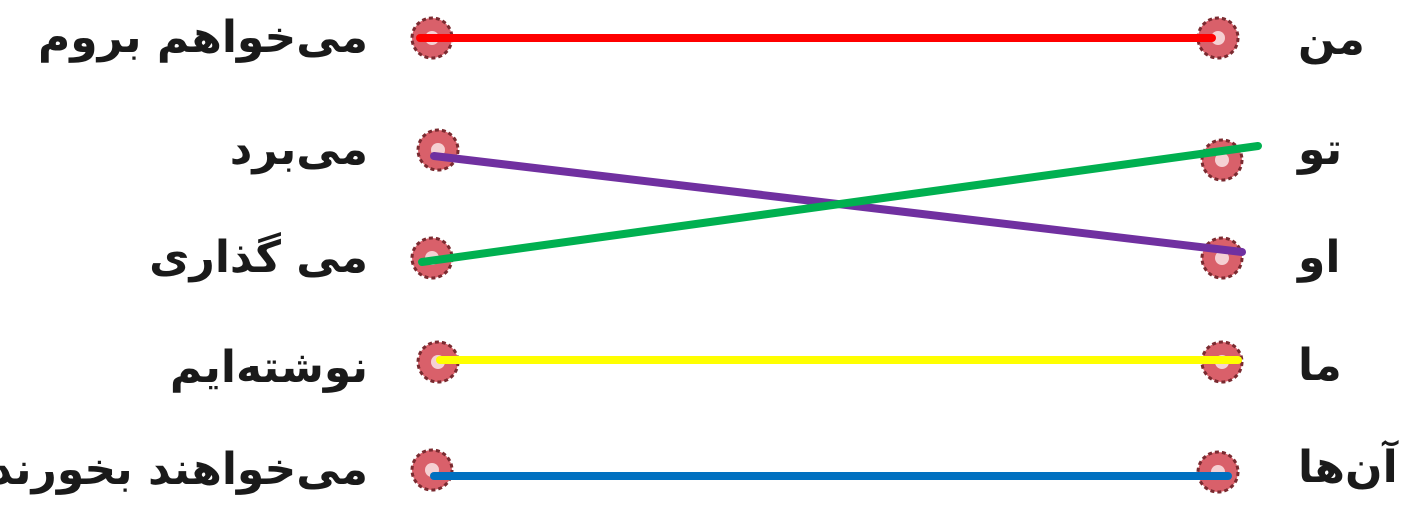 This screenshot has width=1408, height=505. Describe the element at coordinates (184, 469) in the screenshot. I see `left-word-5: می‌خواهند بخورند` at that location.